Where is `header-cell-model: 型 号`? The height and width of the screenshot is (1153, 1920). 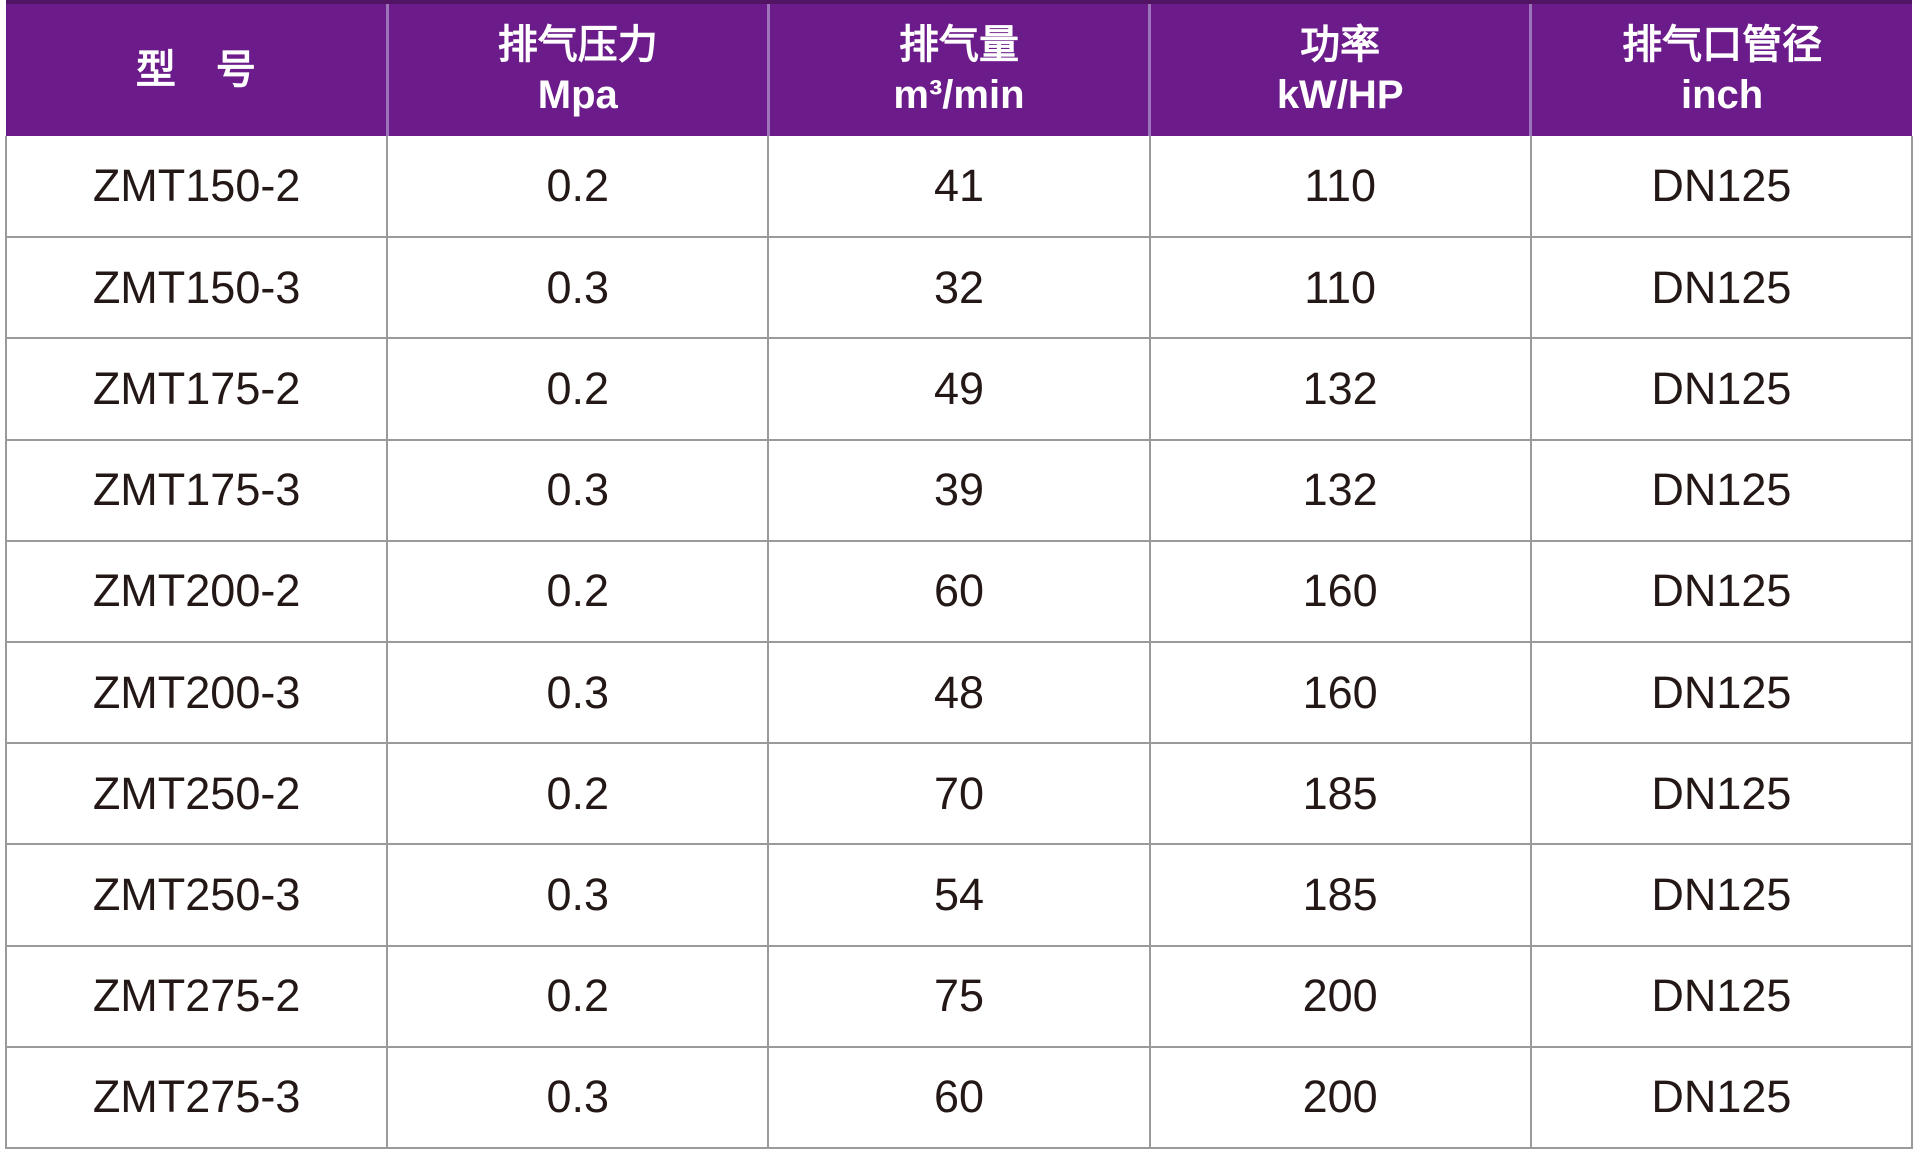 header-cell-model: 型 号 is located at coordinates (197, 68).